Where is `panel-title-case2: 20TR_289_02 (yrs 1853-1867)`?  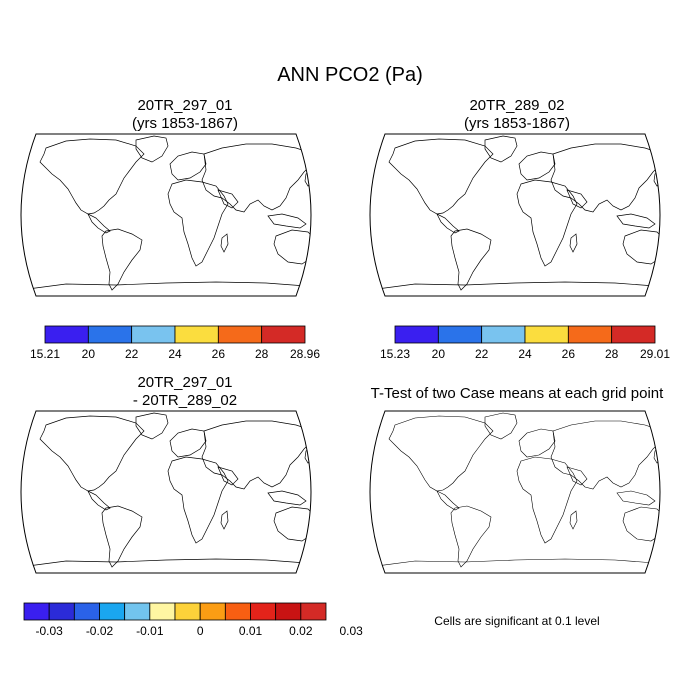
panel-title-case2: 20TR_289_02 (yrs 1853-1867) is located at coordinates (517, 115).